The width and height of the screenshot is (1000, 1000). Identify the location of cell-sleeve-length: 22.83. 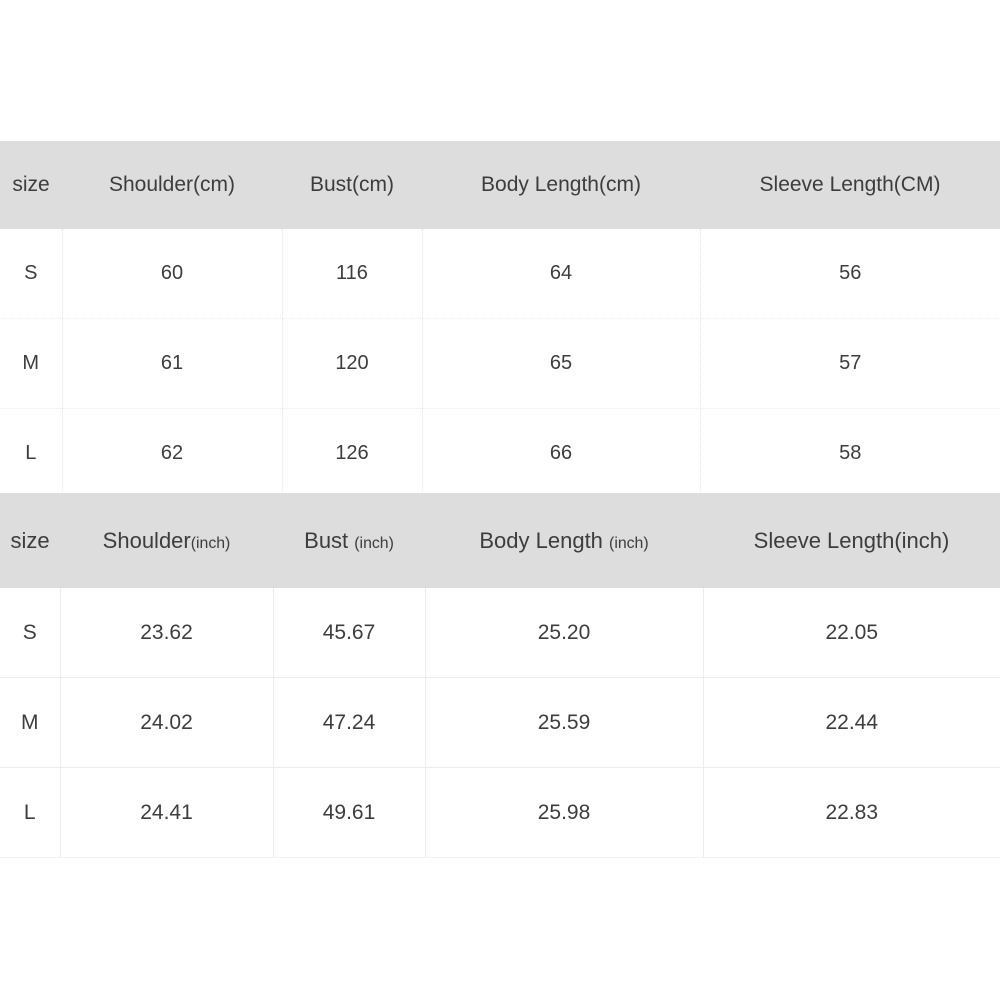
(851, 812).